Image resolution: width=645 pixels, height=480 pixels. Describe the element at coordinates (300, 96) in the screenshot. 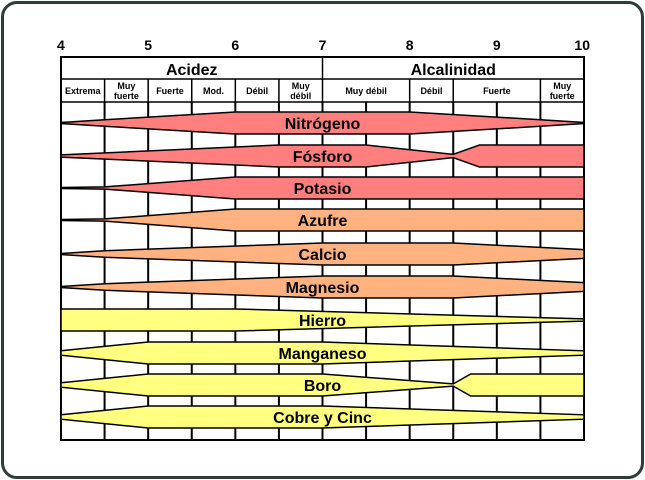

I see `subheader-label: débil` at that location.